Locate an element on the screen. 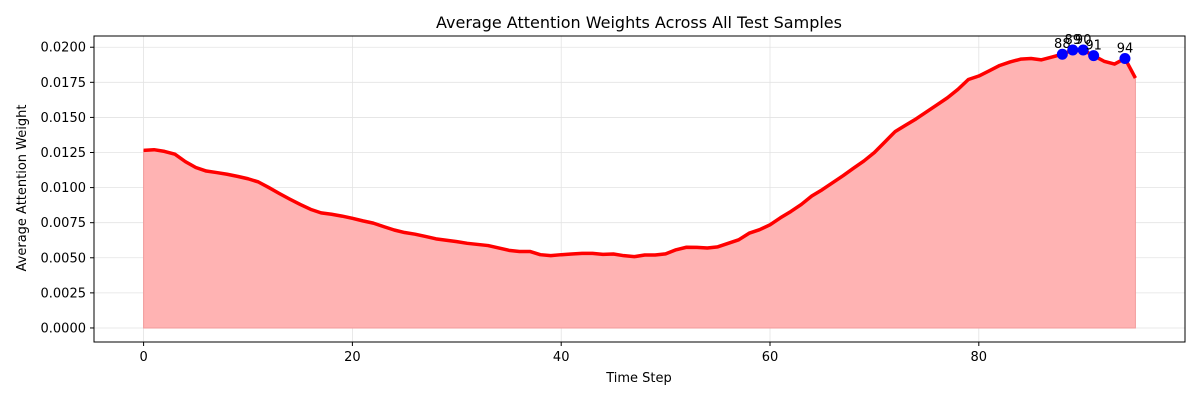  y-axis-label: Average Attention Weight is located at coordinates (22, 188).